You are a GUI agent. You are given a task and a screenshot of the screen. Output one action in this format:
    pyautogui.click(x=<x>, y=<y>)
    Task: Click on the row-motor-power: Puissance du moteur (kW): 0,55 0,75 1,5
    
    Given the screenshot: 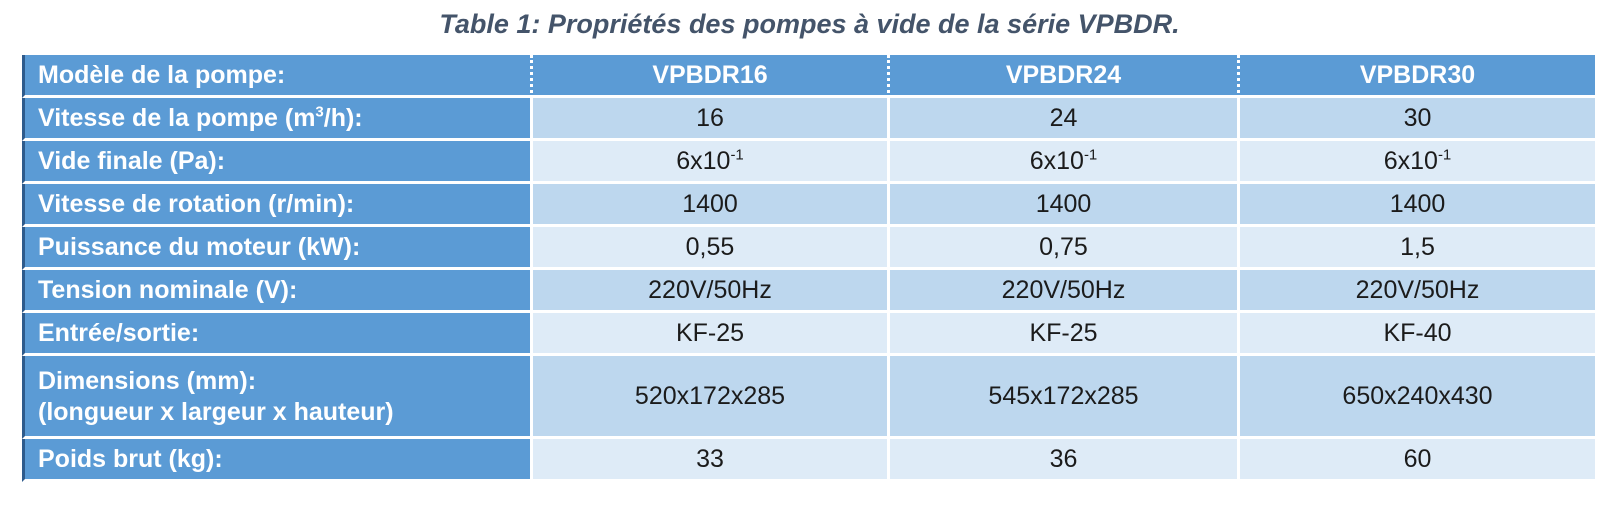 What is the action you would take?
    pyautogui.click(x=808, y=248)
    